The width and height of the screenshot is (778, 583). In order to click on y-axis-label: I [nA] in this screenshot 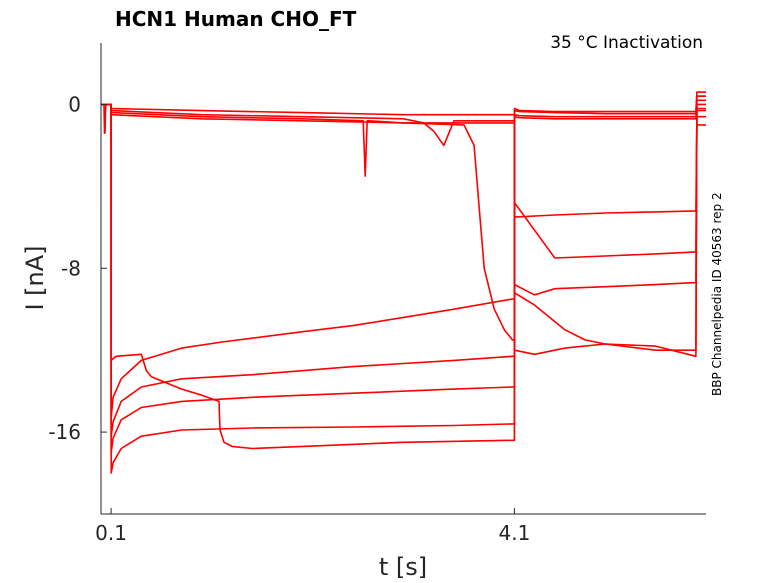, I will do `click(35, 277)`.